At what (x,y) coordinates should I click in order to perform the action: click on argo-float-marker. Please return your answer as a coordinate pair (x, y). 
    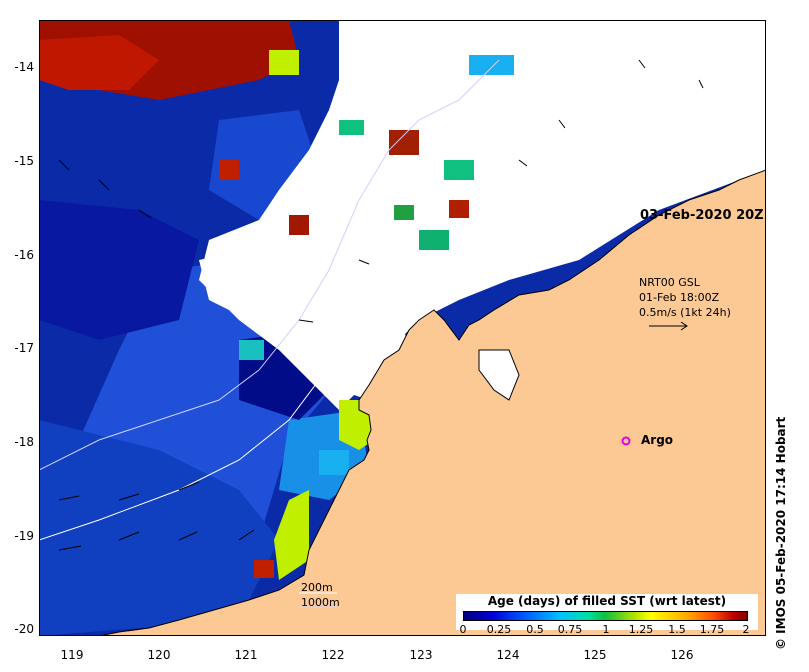
    Looking at the image, I should click on (626, 441).